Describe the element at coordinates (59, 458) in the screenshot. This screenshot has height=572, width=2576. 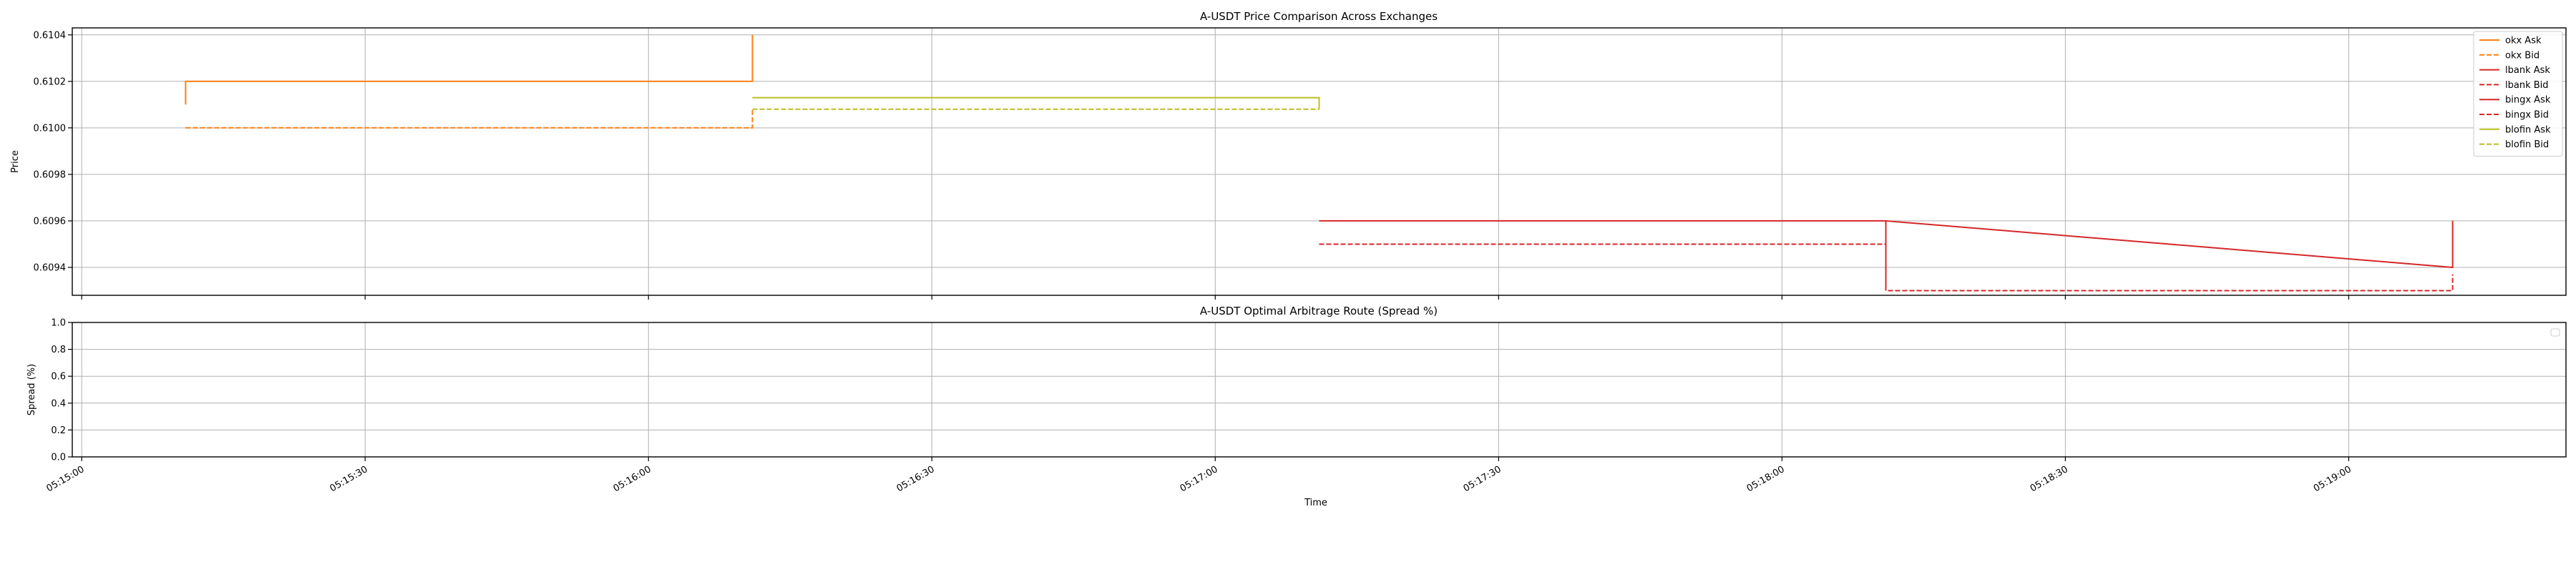
I see `spread-y-tick-label: 0.0` at that location.